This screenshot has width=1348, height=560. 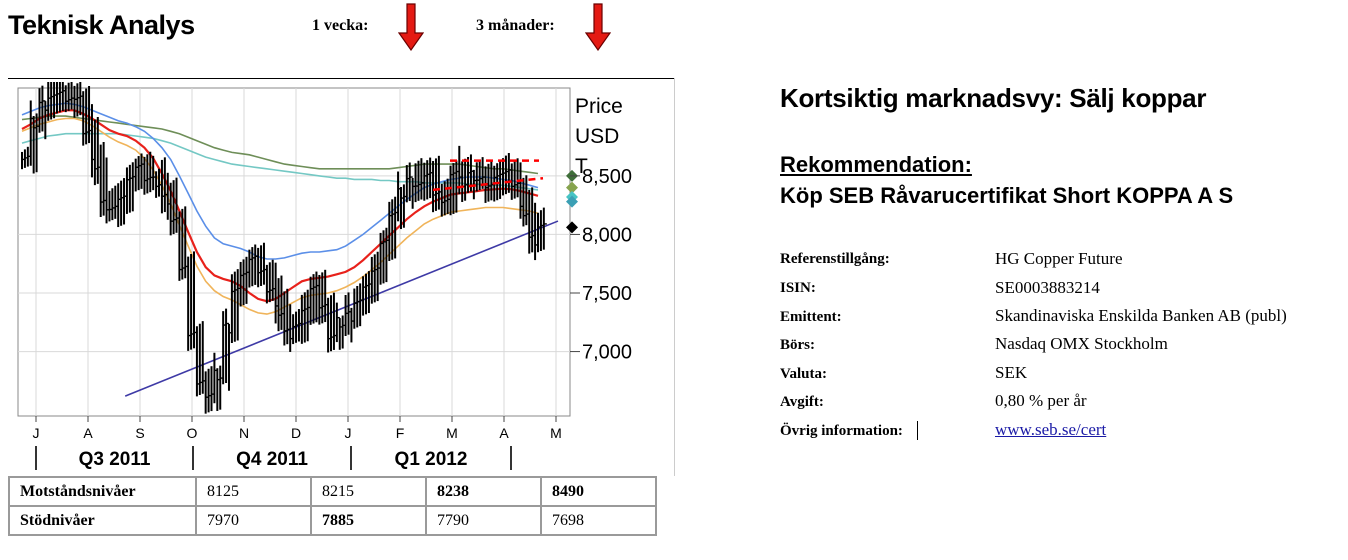 I want to click on table-row: Motståndsnivåer 8125 8215 8238 8490, so click(x=332, y=491).